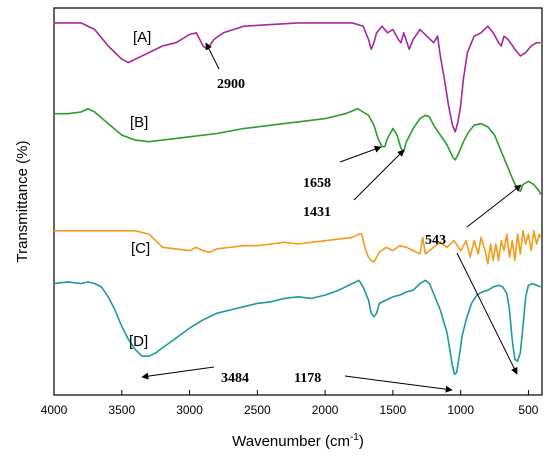  Describe the element at coordinates (140, 248) in the screenshot. I see `series-label-c: [C]` at that location.